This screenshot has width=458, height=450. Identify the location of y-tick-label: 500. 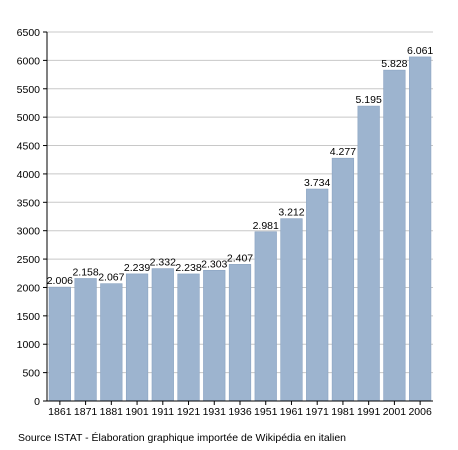
(31, 374).